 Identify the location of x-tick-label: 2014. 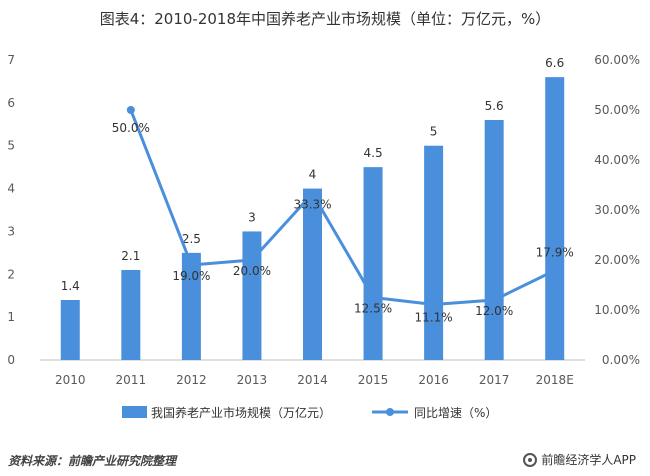
(312, 380).